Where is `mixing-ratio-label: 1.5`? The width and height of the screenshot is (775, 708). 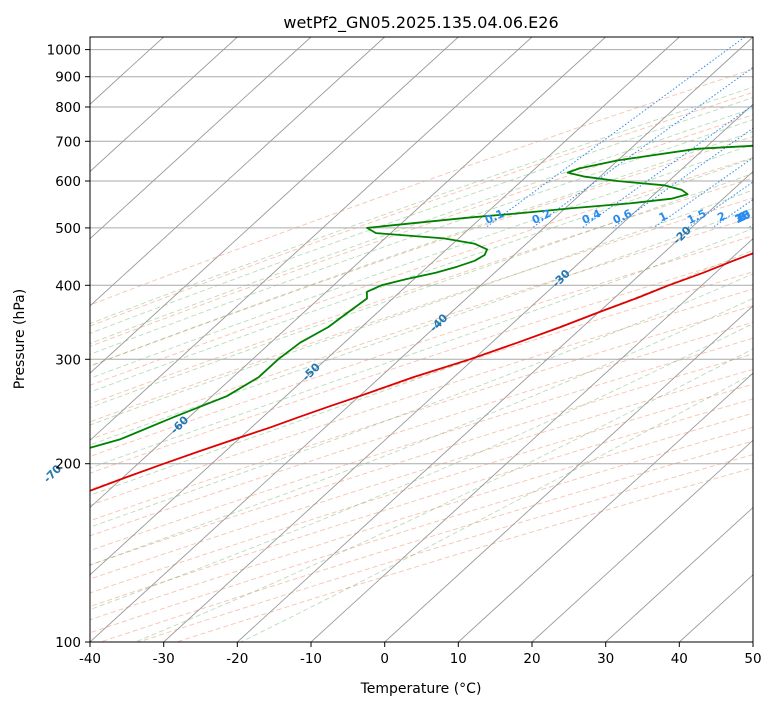
mixing-ratio-label: 1.5 is located at coordinates (696, 217).